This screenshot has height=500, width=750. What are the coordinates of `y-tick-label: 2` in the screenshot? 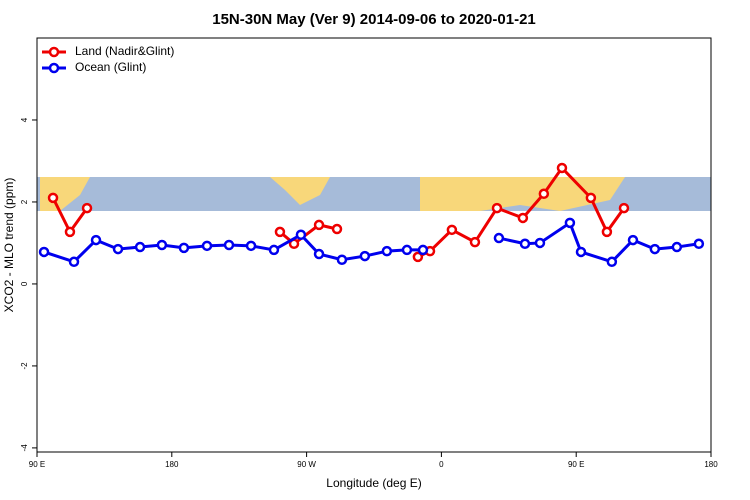 It's located at (24, 201).